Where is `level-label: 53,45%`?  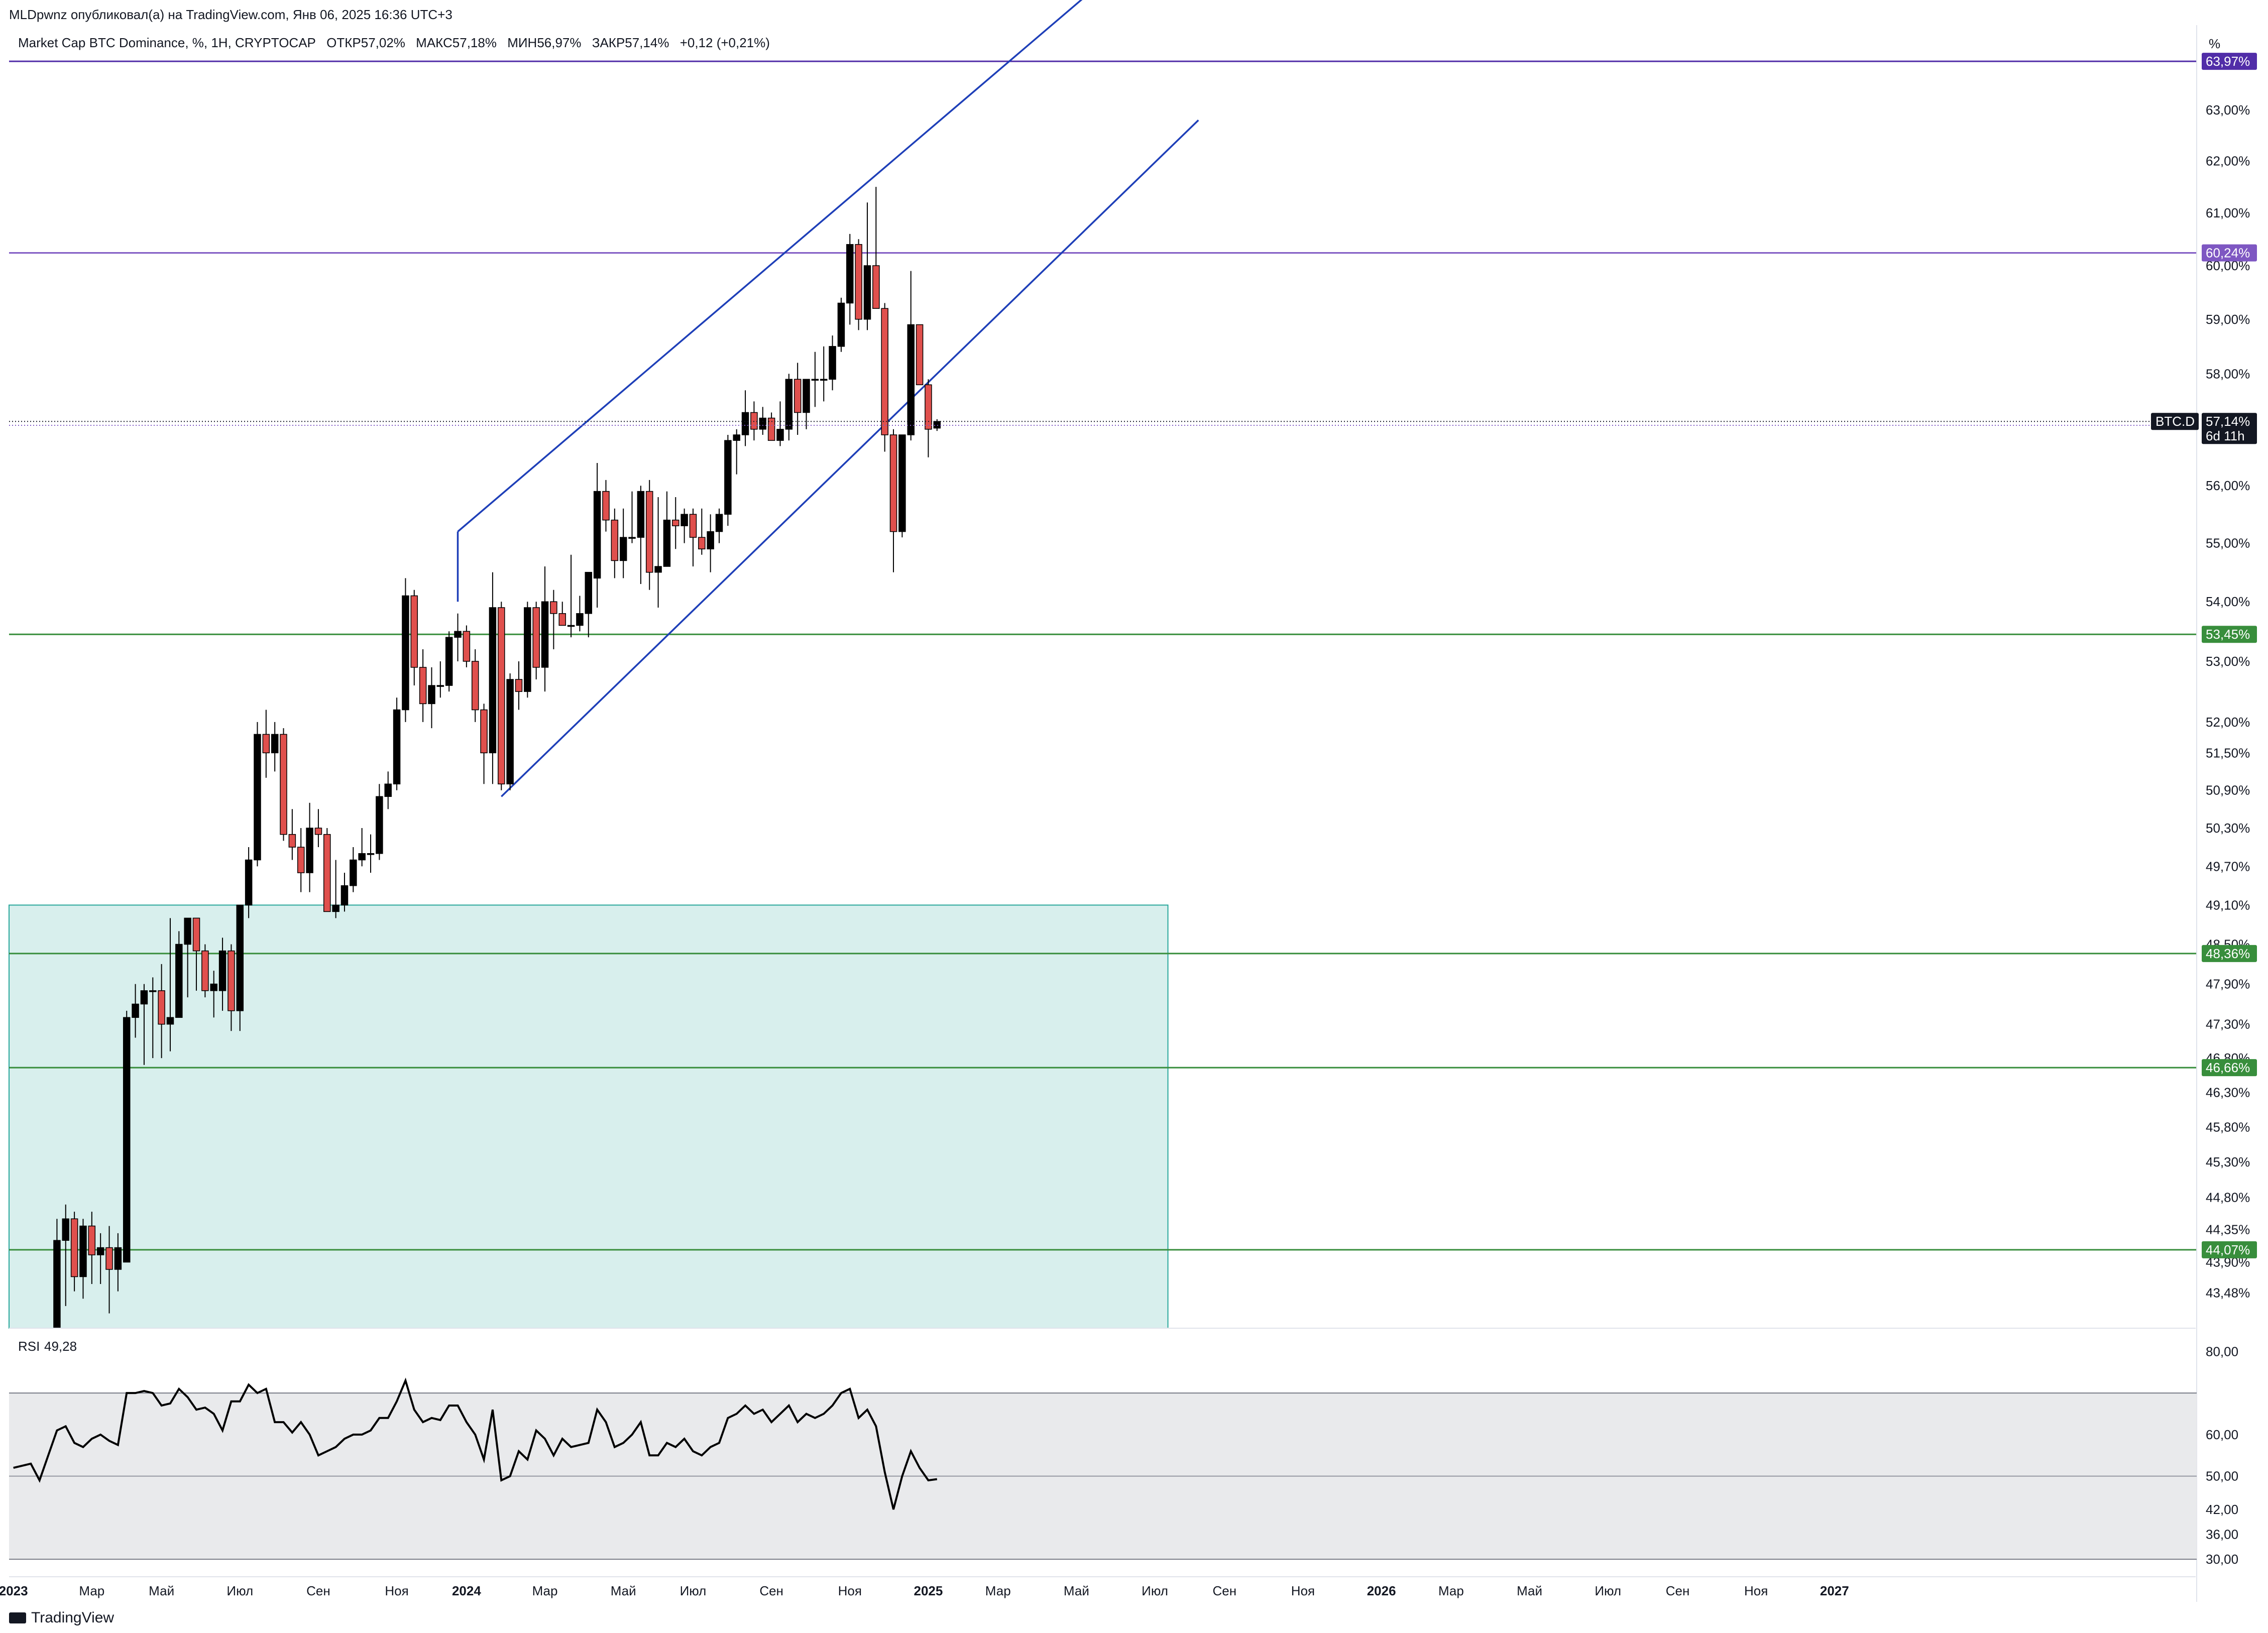 level-label: 53,45% is located at coordinates (2228, 634).